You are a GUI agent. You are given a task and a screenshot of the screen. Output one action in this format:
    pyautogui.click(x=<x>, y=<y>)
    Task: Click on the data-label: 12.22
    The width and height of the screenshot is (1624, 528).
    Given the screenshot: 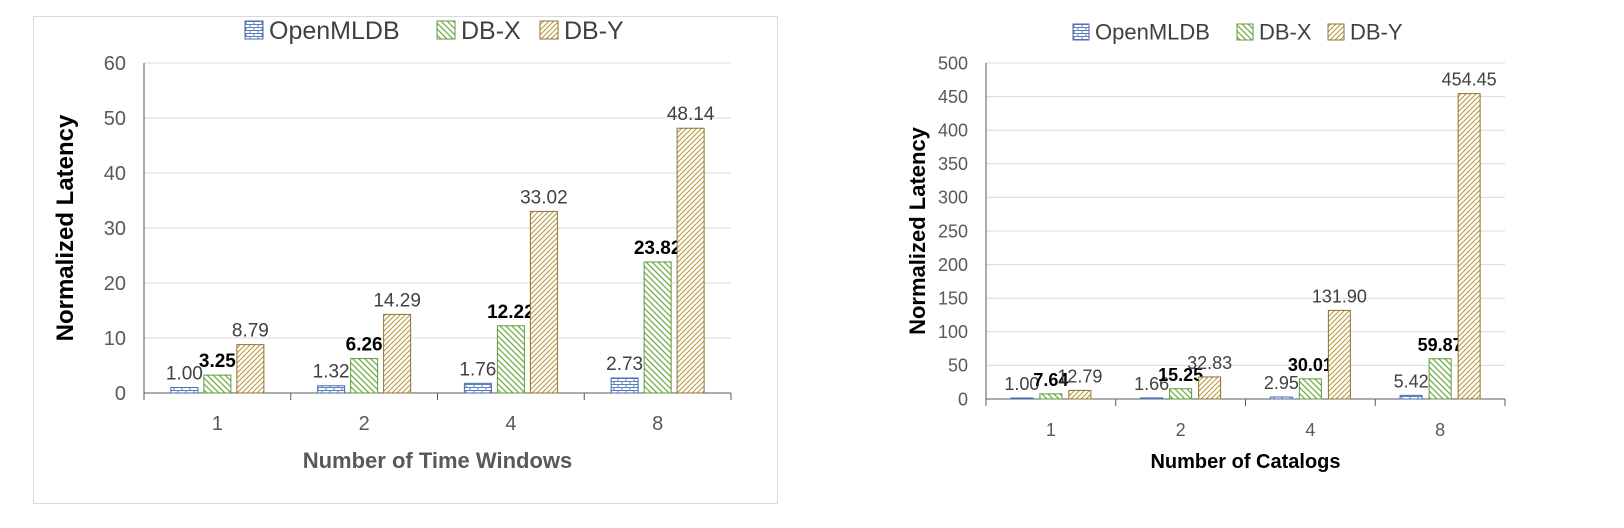 What is the action you would take?
    pyautogui.click(x=511, y=312)
    